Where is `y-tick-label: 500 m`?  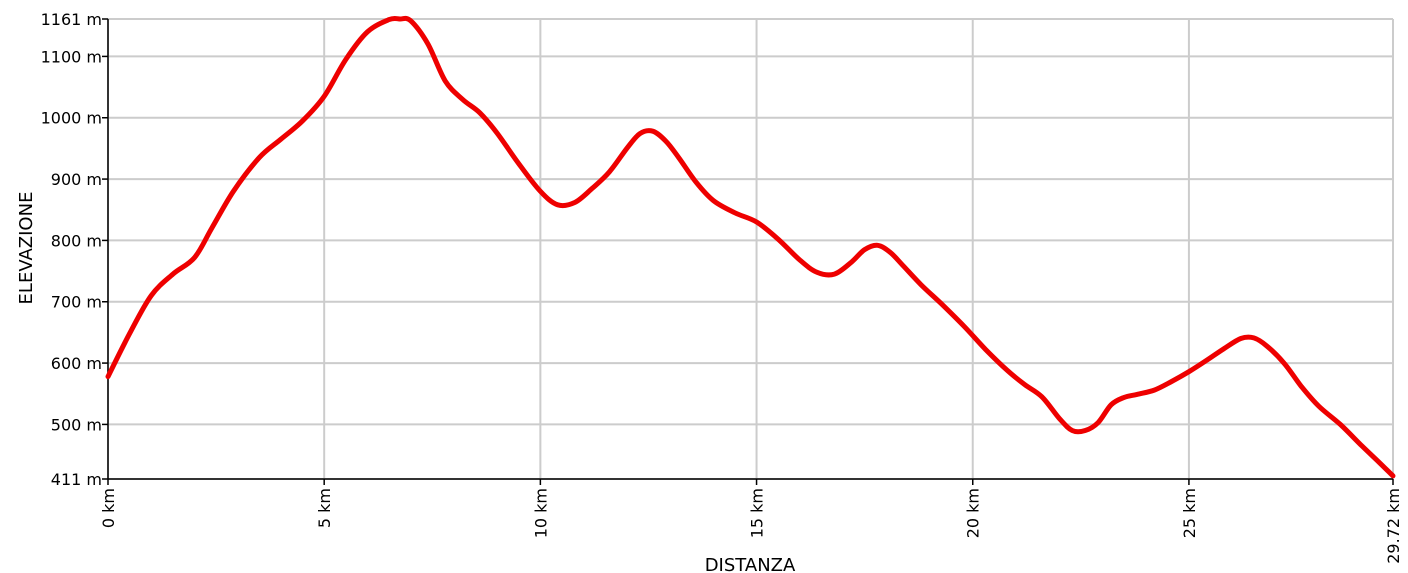 y-tick-label: 500 m is located at coordinates (76, 424).